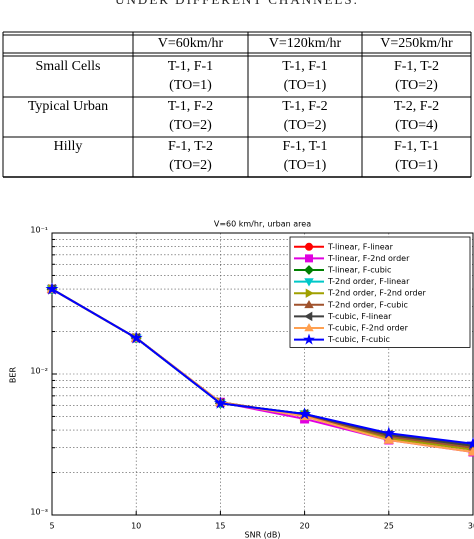 This screenshot has width=474, height=539. What do you see at coordinates (51, 526) in the screenshot?
I see `x-tick-label: 5` at bounding box center [51, 526].